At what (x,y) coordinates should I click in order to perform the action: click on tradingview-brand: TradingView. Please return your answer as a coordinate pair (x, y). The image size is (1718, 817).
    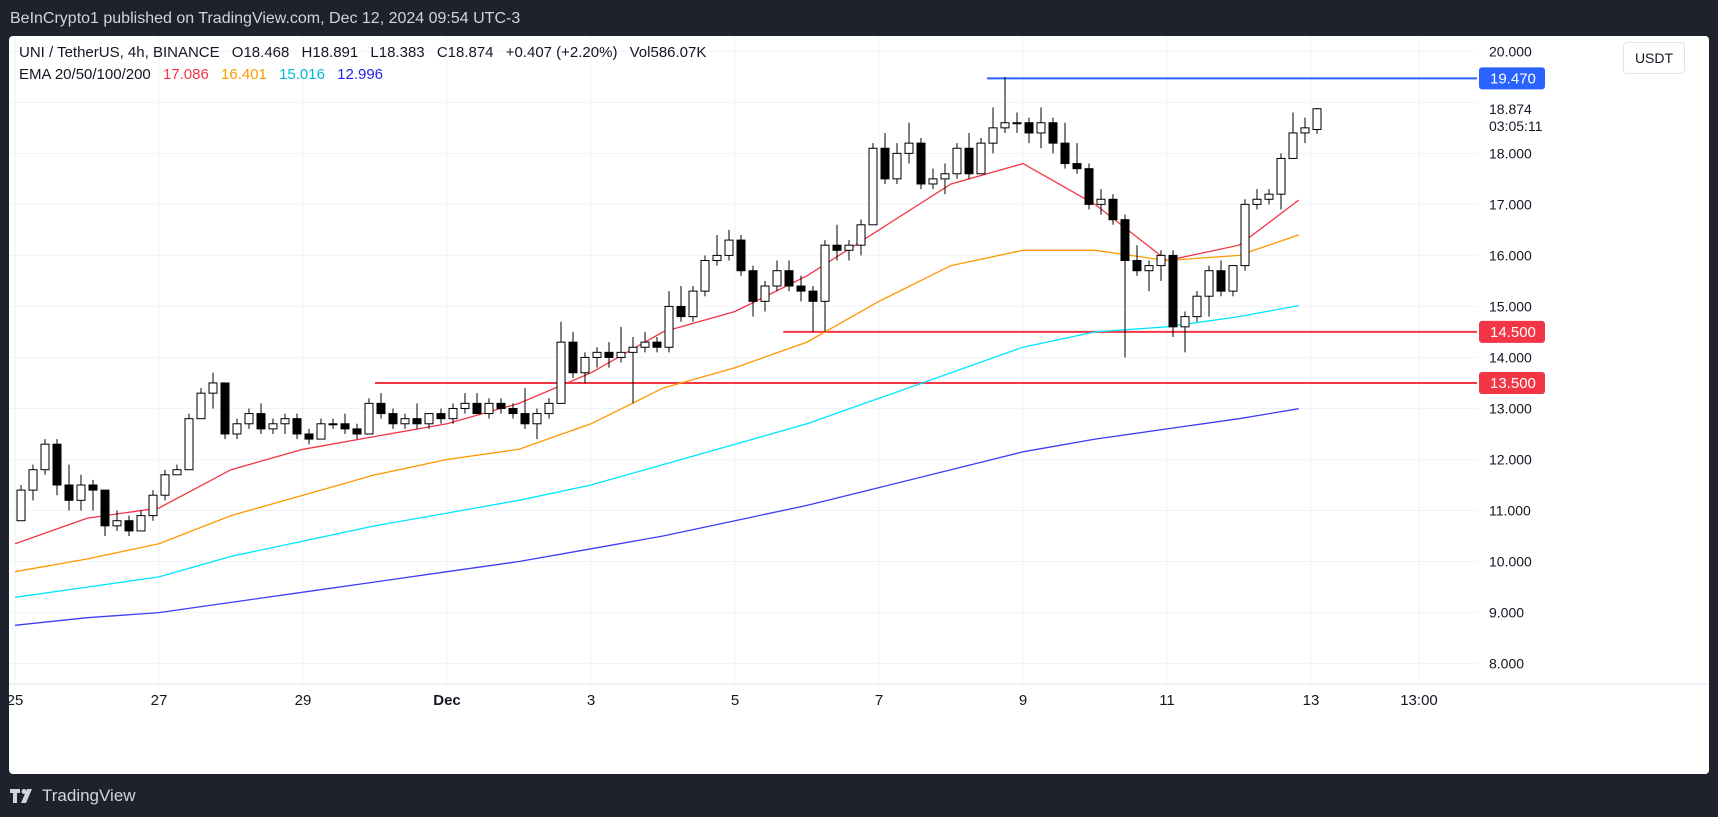
    Looking at the image, I should click on (73, 796).